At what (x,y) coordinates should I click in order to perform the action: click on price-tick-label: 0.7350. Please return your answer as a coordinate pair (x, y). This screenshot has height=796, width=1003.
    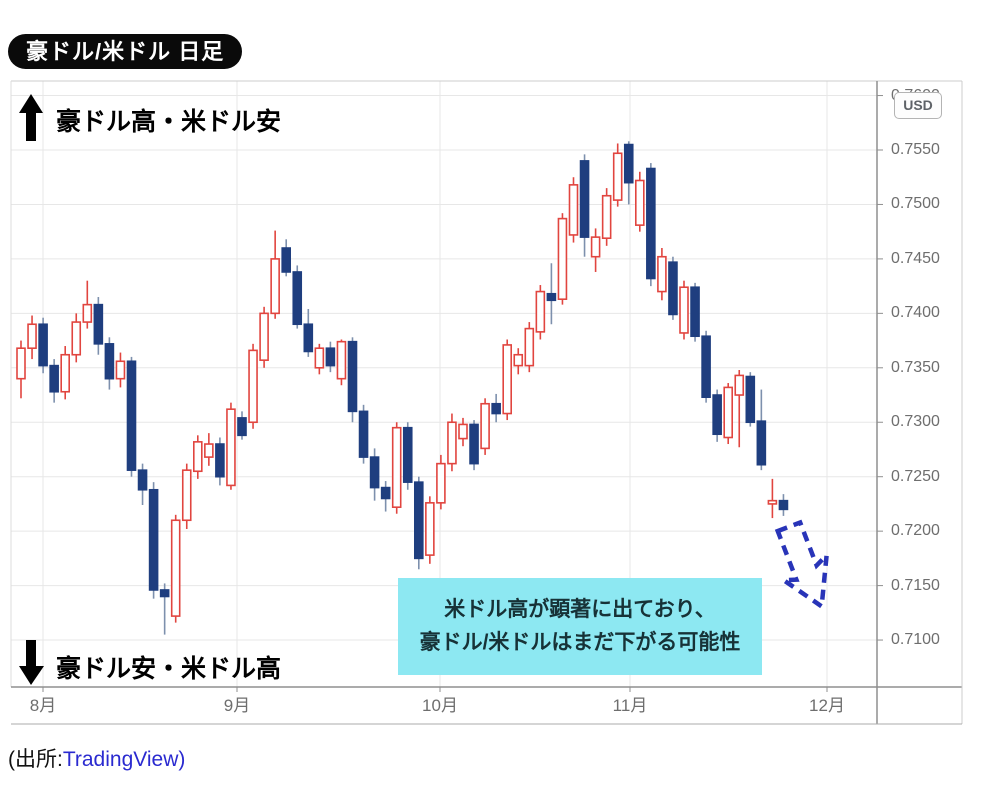
    Looking at the image, I should click on (915, 367).